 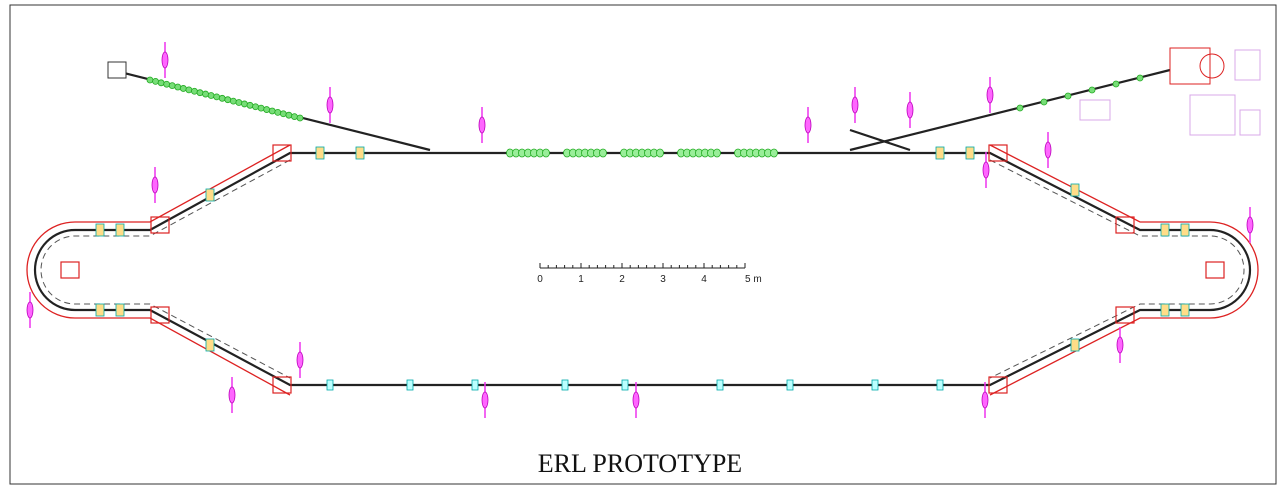 I want to click on scale-label: 1, so click(x=581, y=279).